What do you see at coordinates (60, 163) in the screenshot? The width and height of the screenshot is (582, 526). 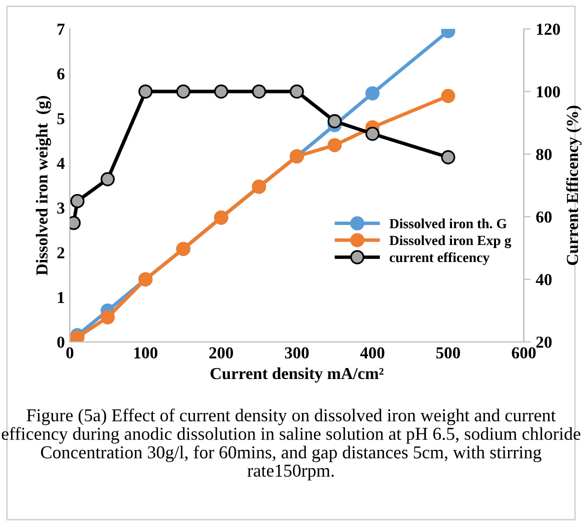 I see `y-tick-label: 4` at bounding box center [60, 163].